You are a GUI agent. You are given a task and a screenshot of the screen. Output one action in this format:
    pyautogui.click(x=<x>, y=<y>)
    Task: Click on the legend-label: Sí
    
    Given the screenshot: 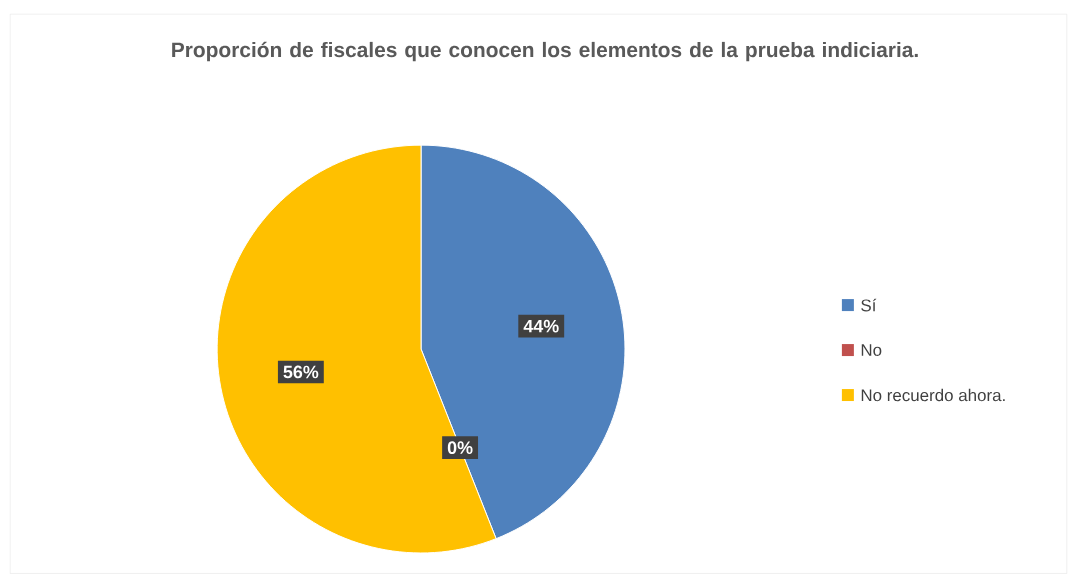 What is the action you would take?
    pyautogui.click(x=869, y=305)
    